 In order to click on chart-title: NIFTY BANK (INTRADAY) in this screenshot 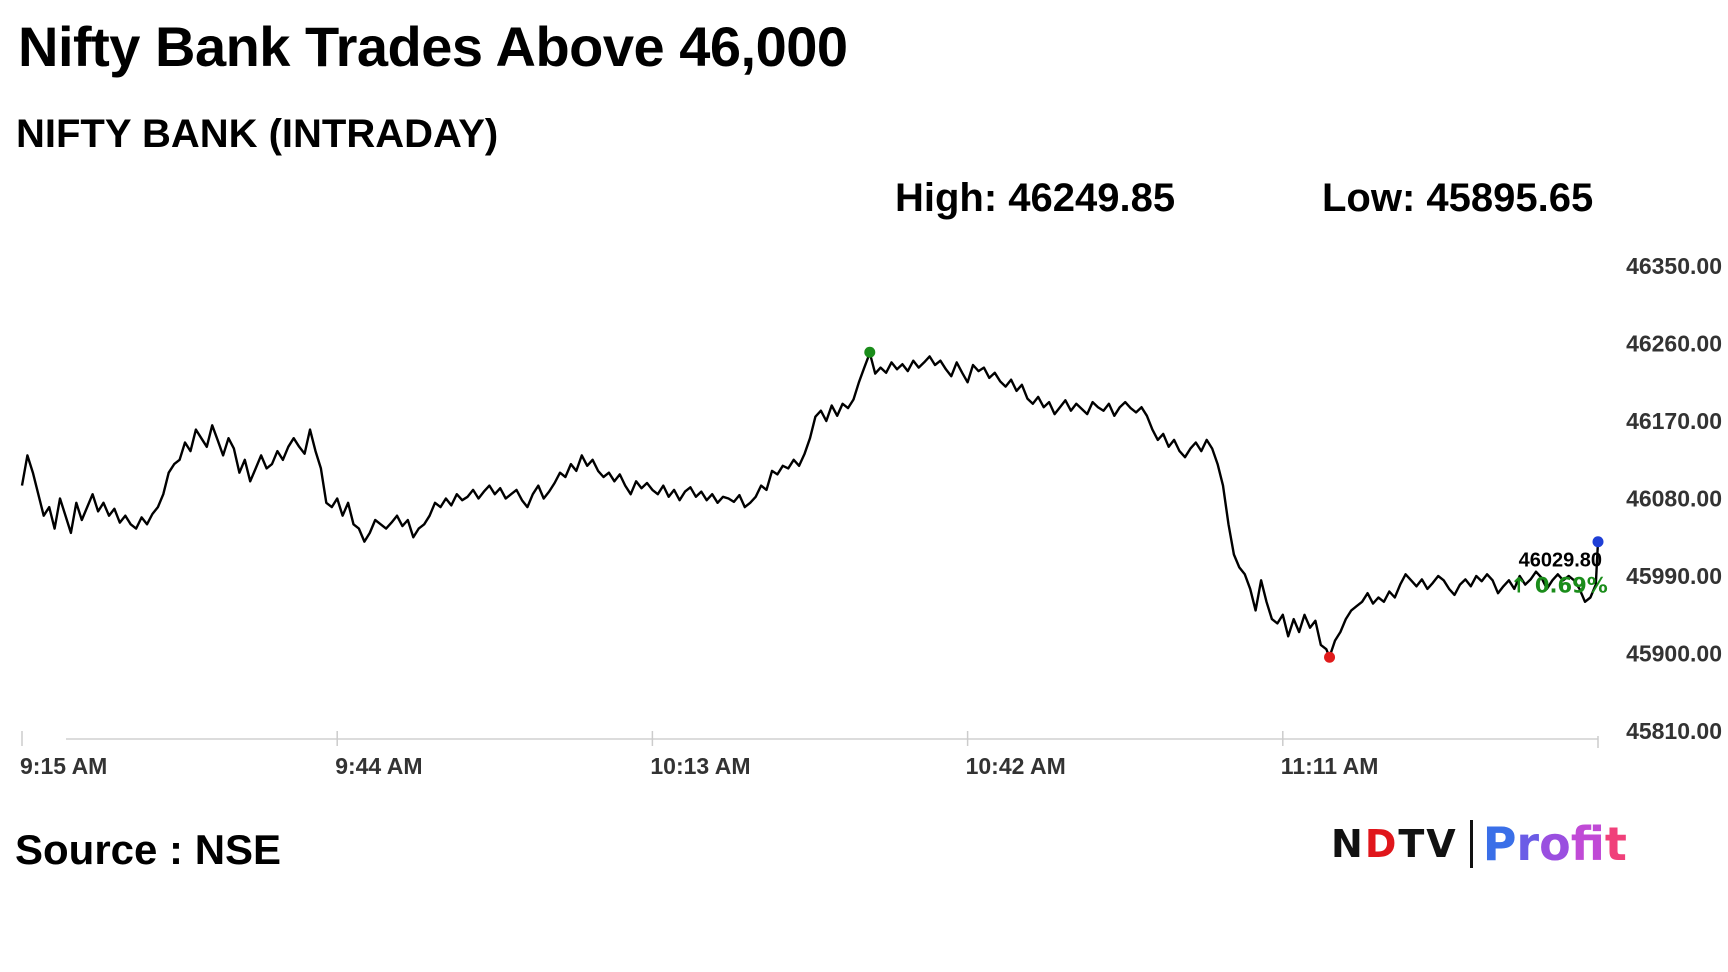, I will do `click(257, 134)`.